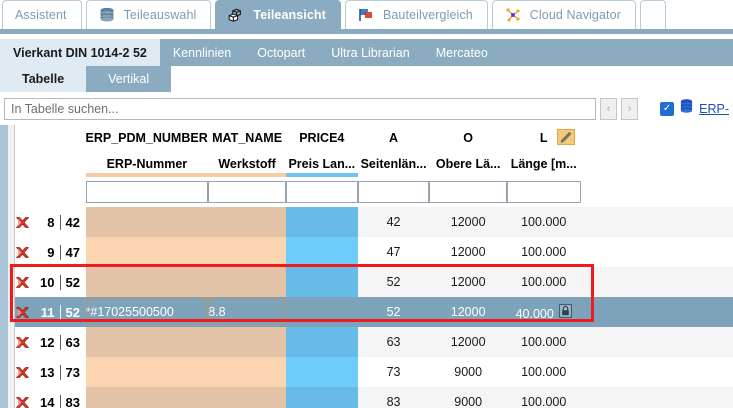 The image size is (733, 408). Describe the element at coordinates (468, 138) in the screenshot. I see `column-code-O: O` at that location.